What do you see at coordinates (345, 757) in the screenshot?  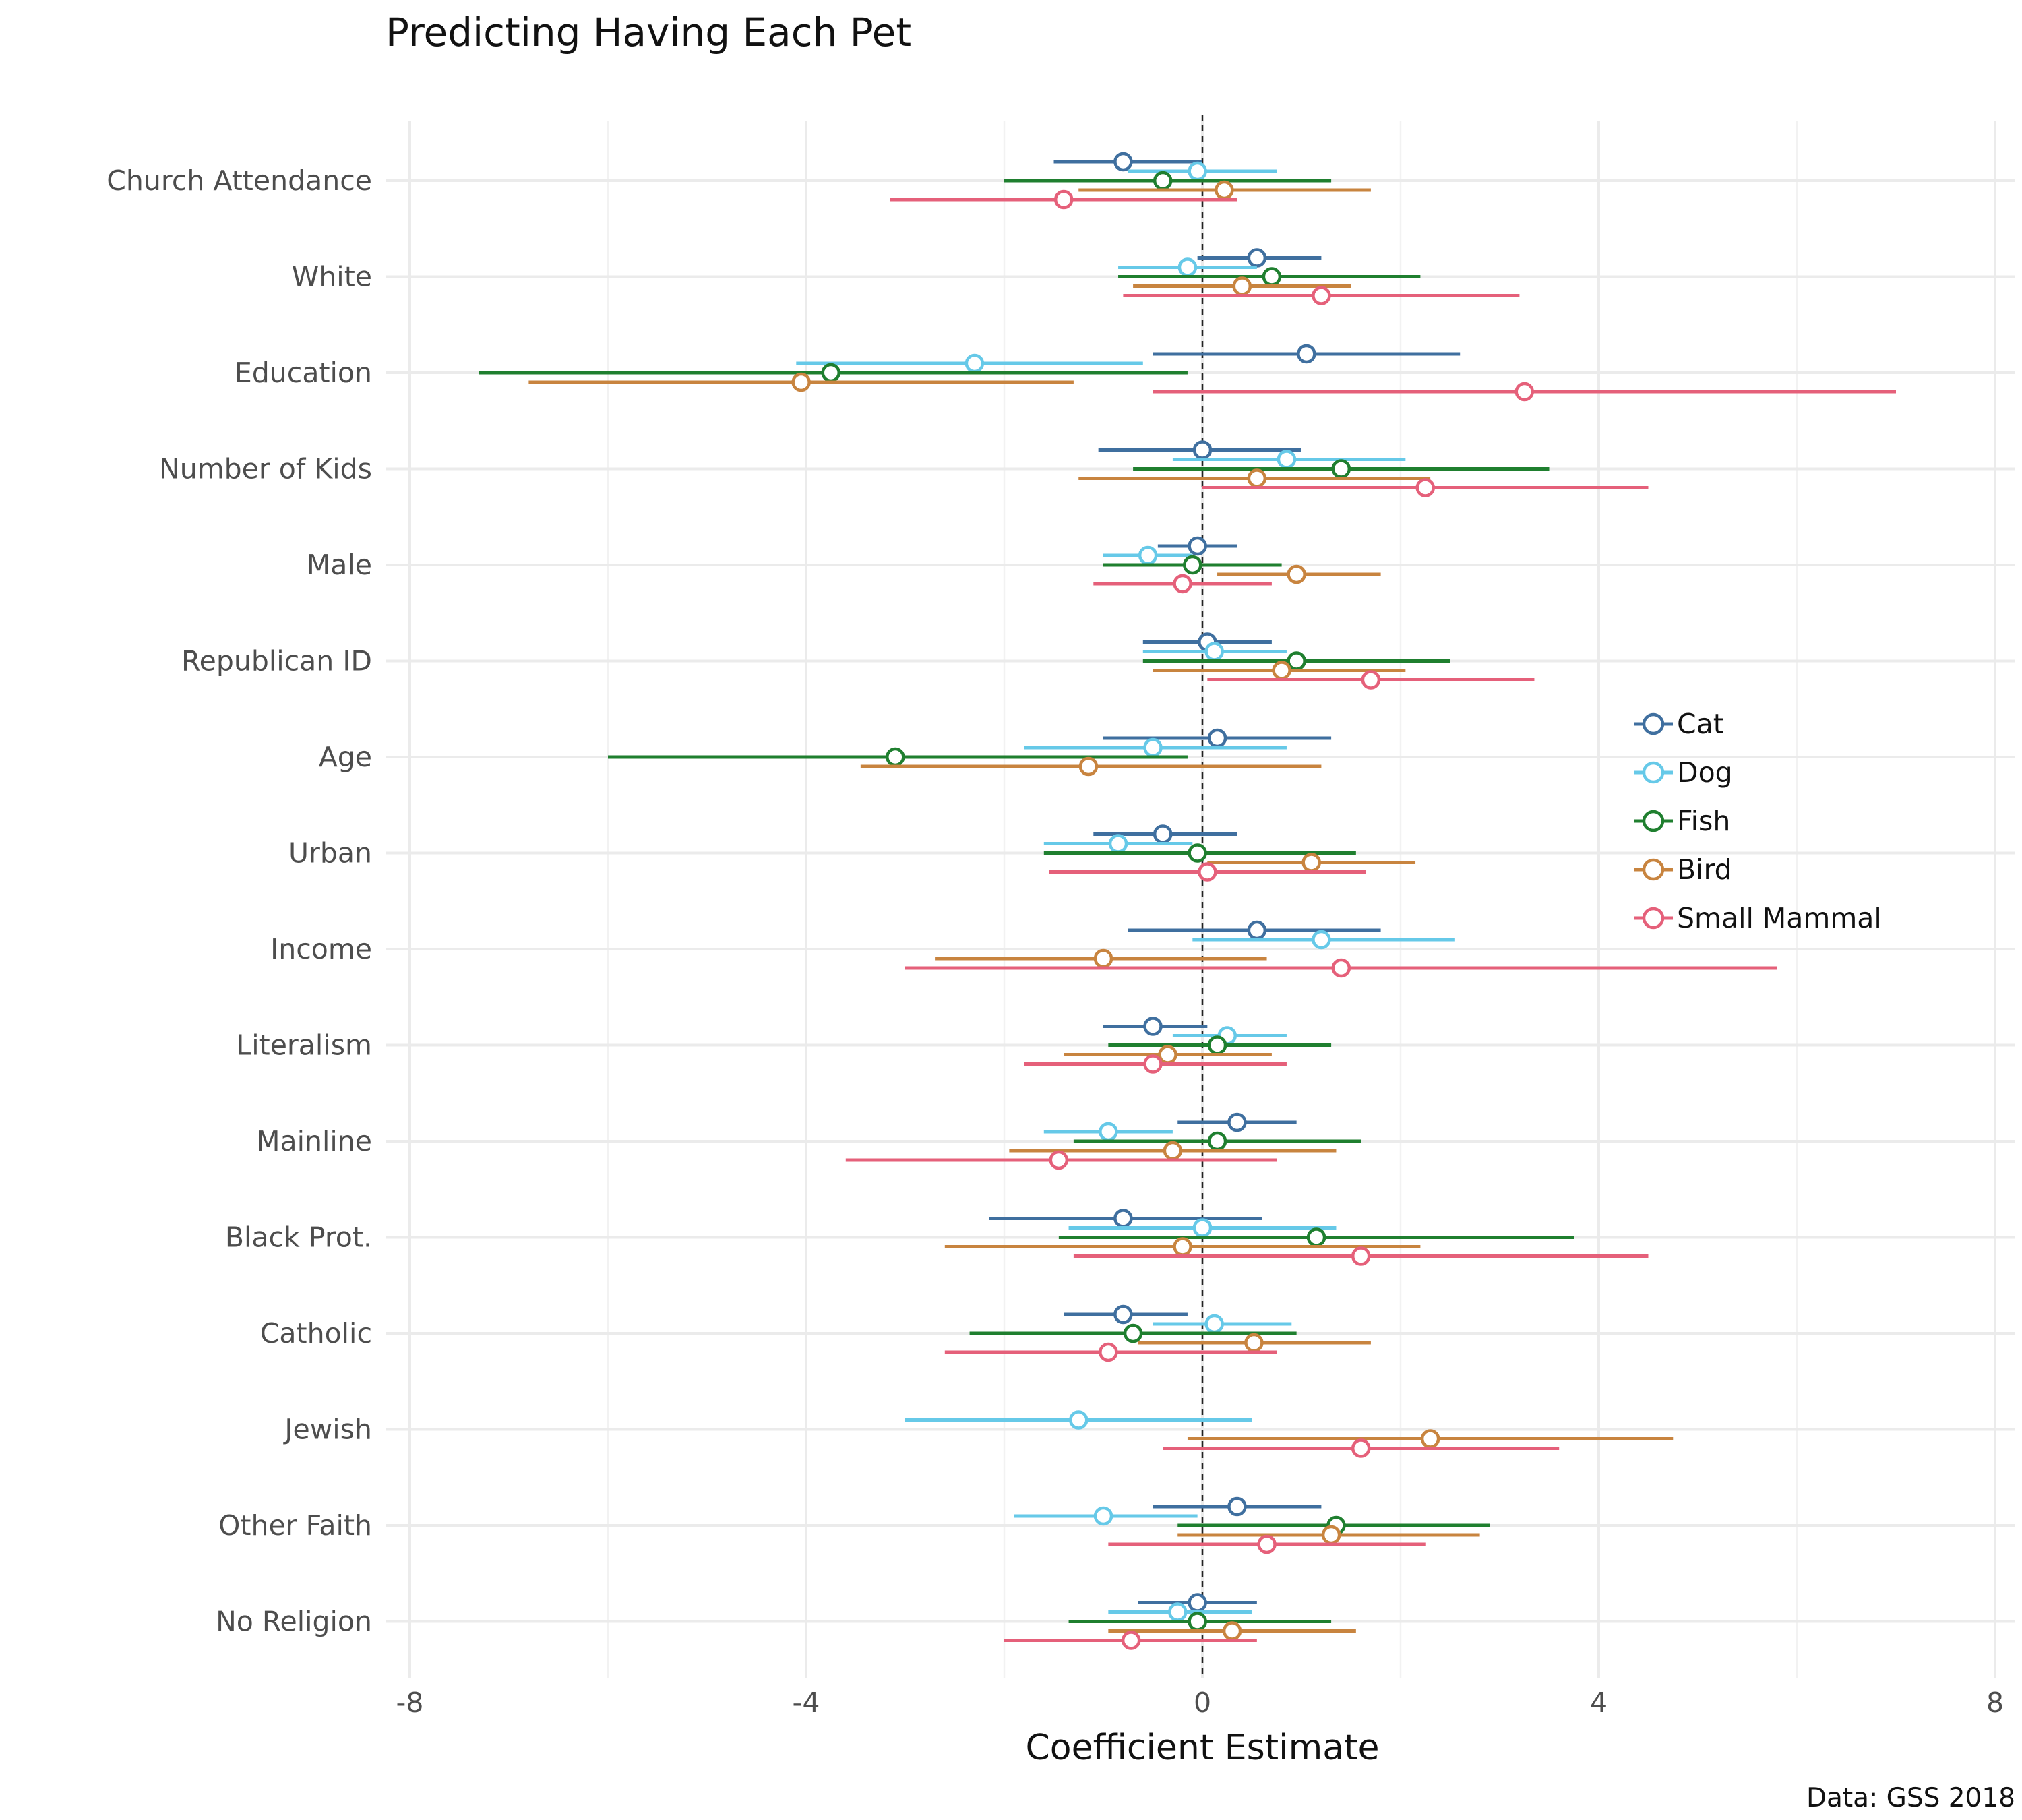 I see `y-tick-label: Age` at bounding box center [345, 757].